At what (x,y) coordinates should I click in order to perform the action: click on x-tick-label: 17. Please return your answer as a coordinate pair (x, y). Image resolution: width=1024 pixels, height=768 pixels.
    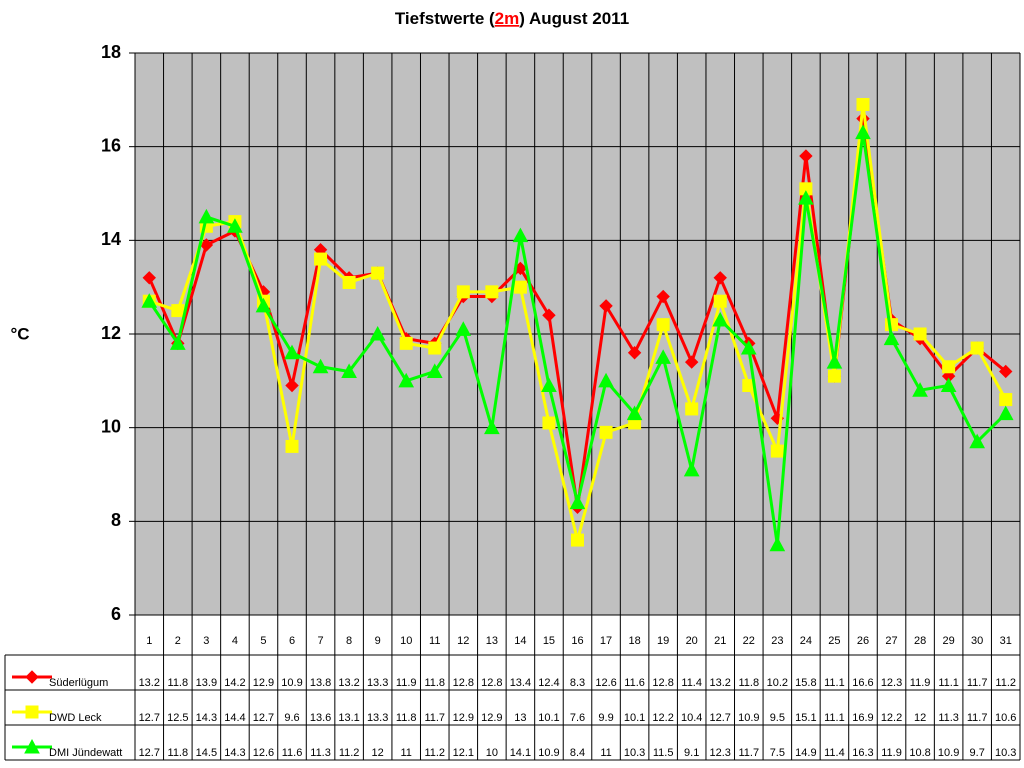
    Looking at the image, I should click on (606, 641).